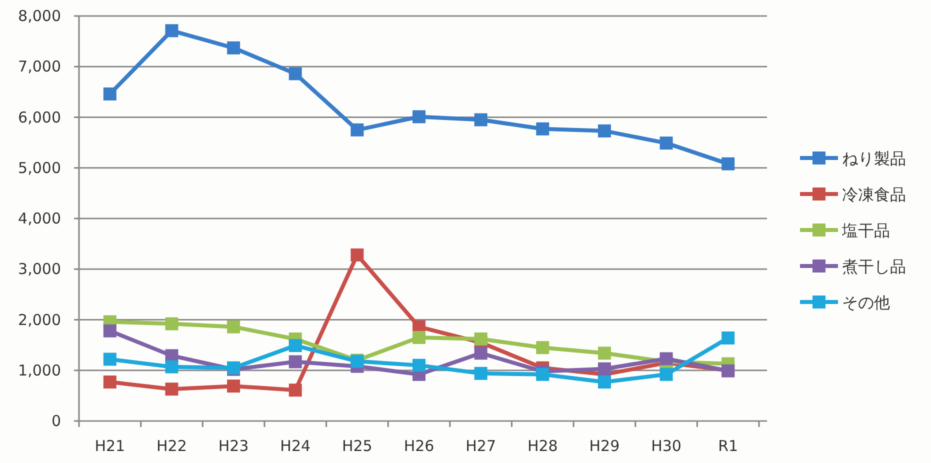 The width and height of the screenshot is (931, 463). I want to click on x-tick-label: R1, so click(728, 446).